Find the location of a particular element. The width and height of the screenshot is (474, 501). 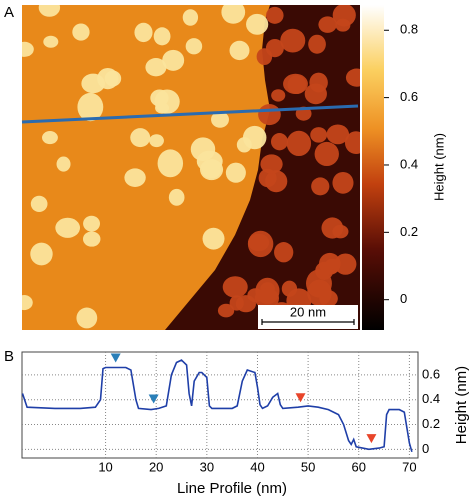

scale-bar-box is located at coordinates (308, 317).